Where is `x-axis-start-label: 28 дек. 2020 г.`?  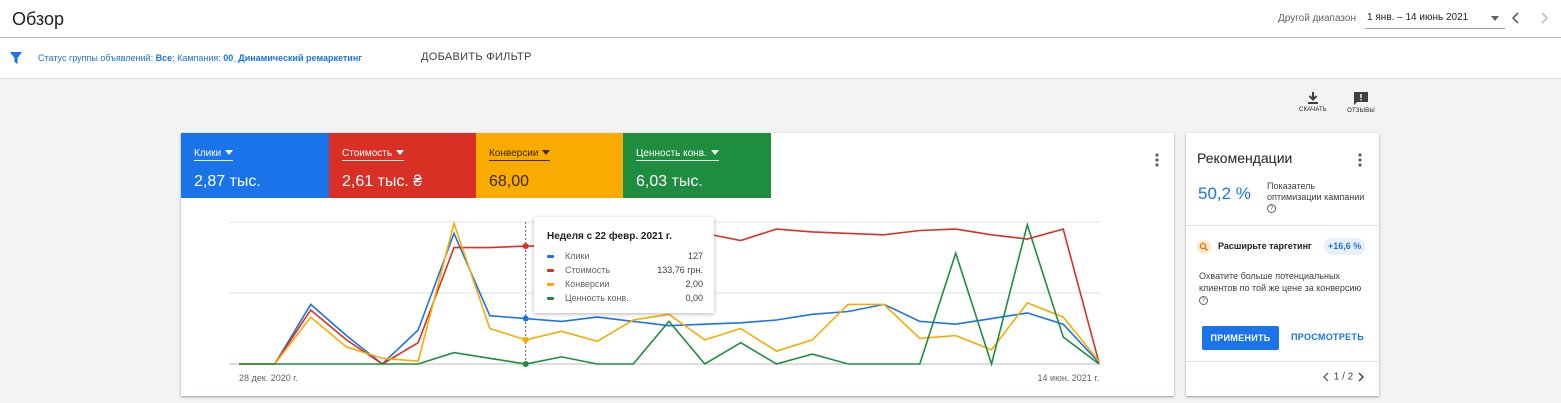
x-axis-start-label: 28 дек. 2020 г. is located at coordinates (268, 378).